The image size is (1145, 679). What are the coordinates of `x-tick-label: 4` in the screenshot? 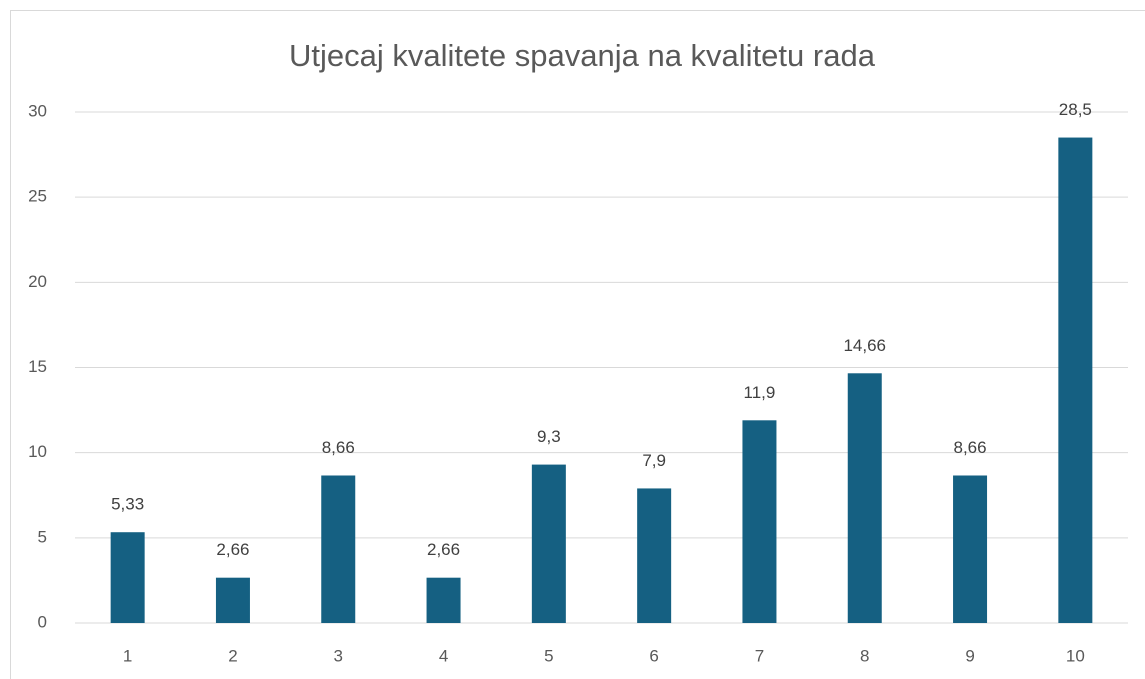 It's located at (443, 655).